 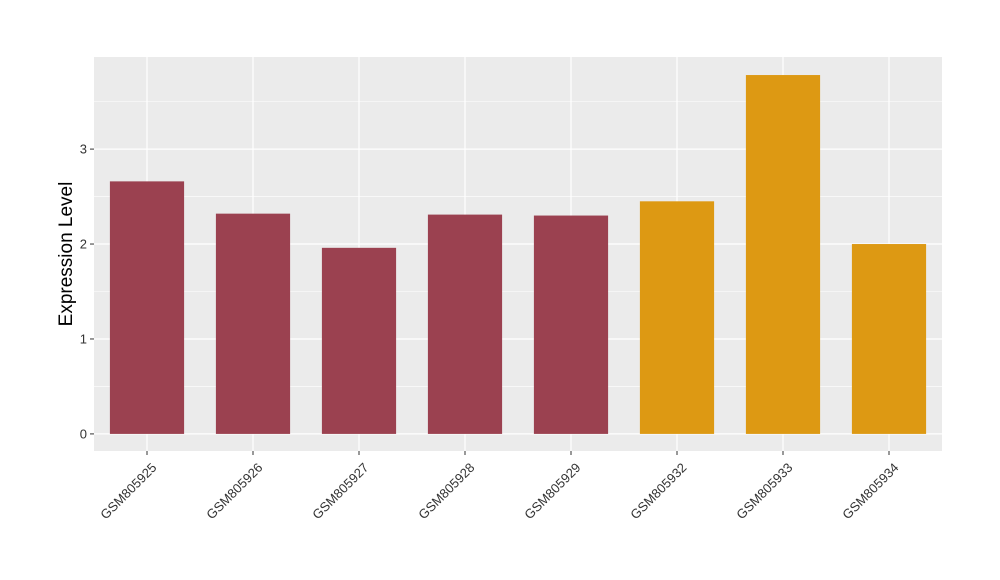 I want to click on bar-GSM805925, so click(x=147, y=307).